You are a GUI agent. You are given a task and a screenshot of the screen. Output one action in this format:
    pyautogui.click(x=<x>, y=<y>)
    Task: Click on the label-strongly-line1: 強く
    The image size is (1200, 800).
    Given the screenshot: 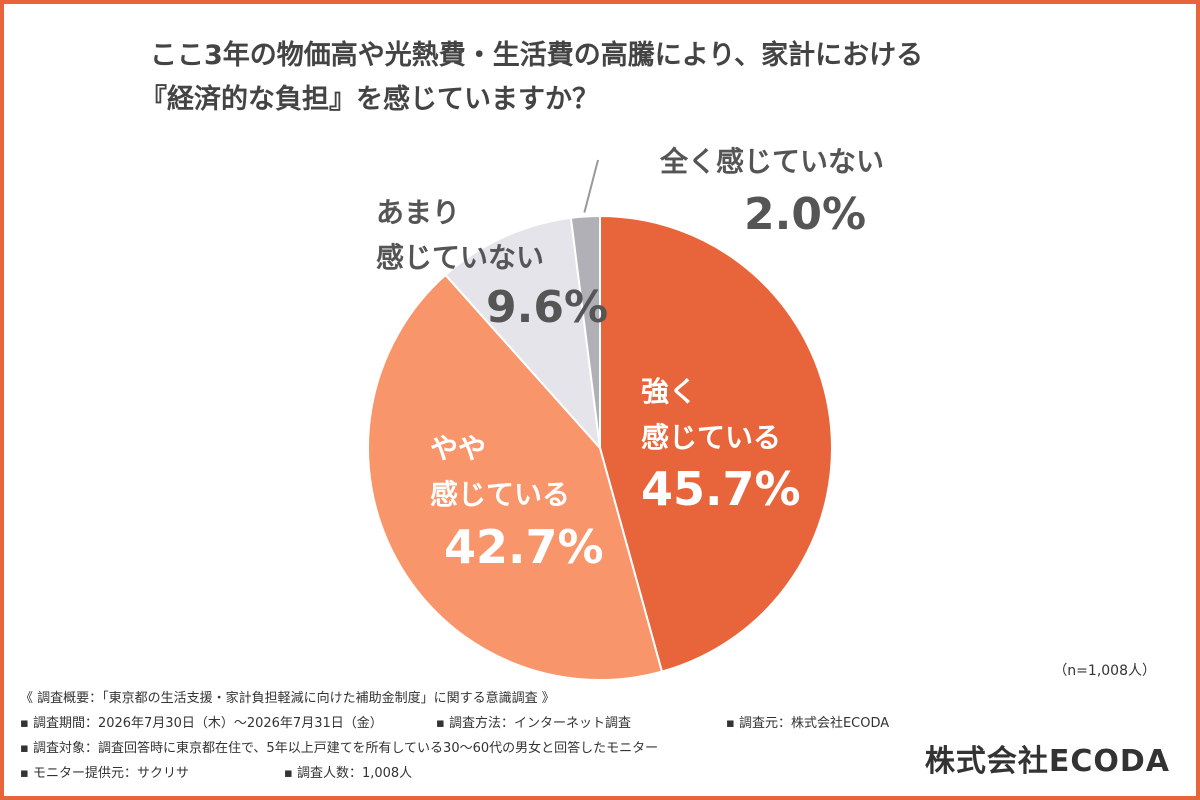 What is the action you would take?
    pyautogui.click(x=669, y=391)
    